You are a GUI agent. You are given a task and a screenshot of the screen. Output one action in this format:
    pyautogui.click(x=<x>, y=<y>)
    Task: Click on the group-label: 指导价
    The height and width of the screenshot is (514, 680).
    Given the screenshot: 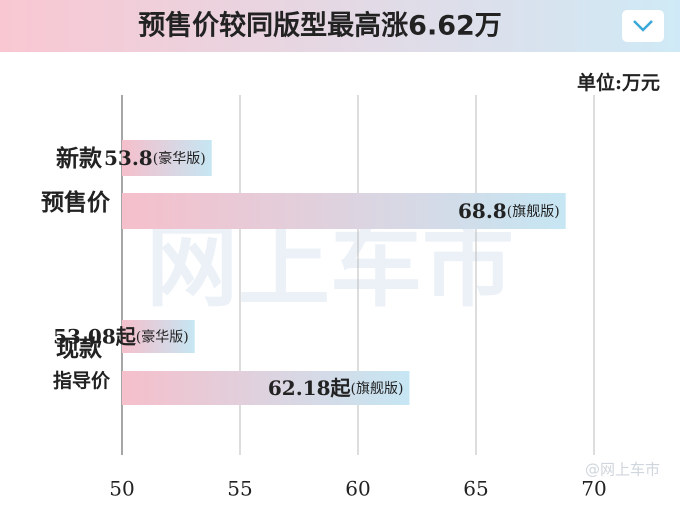 What is the action you would take?
    pyautogui.click(x=82, y=381)
    